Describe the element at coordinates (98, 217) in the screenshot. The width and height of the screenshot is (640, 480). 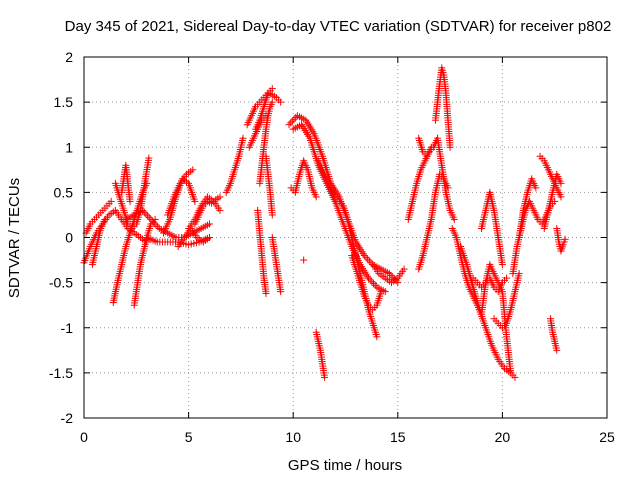
I see `series-t02` at that location.